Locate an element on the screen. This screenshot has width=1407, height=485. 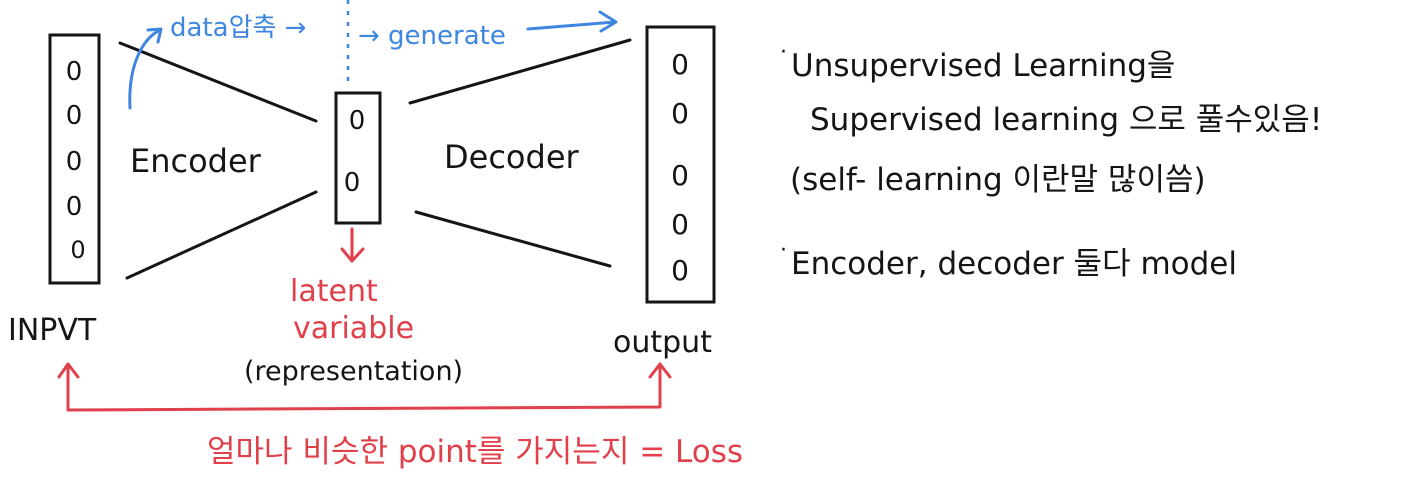
note-line-2: Supervised learning 으로 풀수있음! is located at coordinates (1066, 116).